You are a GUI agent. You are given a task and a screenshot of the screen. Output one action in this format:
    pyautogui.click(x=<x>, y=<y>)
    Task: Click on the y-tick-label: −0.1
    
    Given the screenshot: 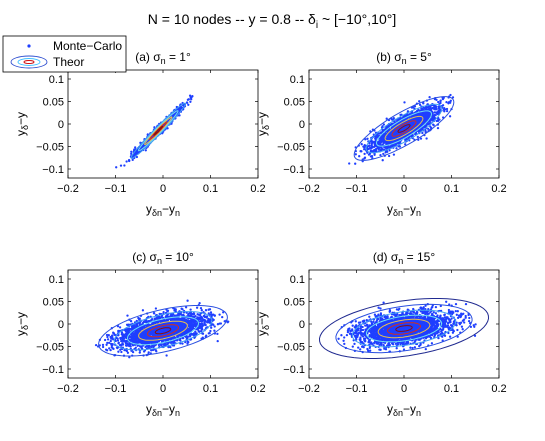 What is the action you would take?
    pyautogui.click(x=294, y=170)
    